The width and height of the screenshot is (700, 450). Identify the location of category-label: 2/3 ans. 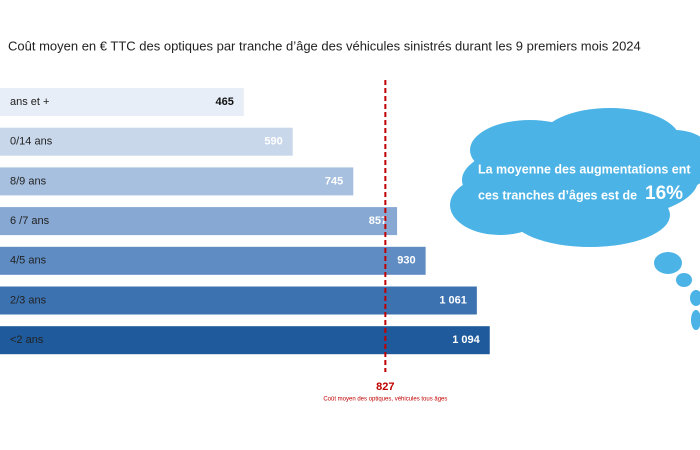
(28, 300).